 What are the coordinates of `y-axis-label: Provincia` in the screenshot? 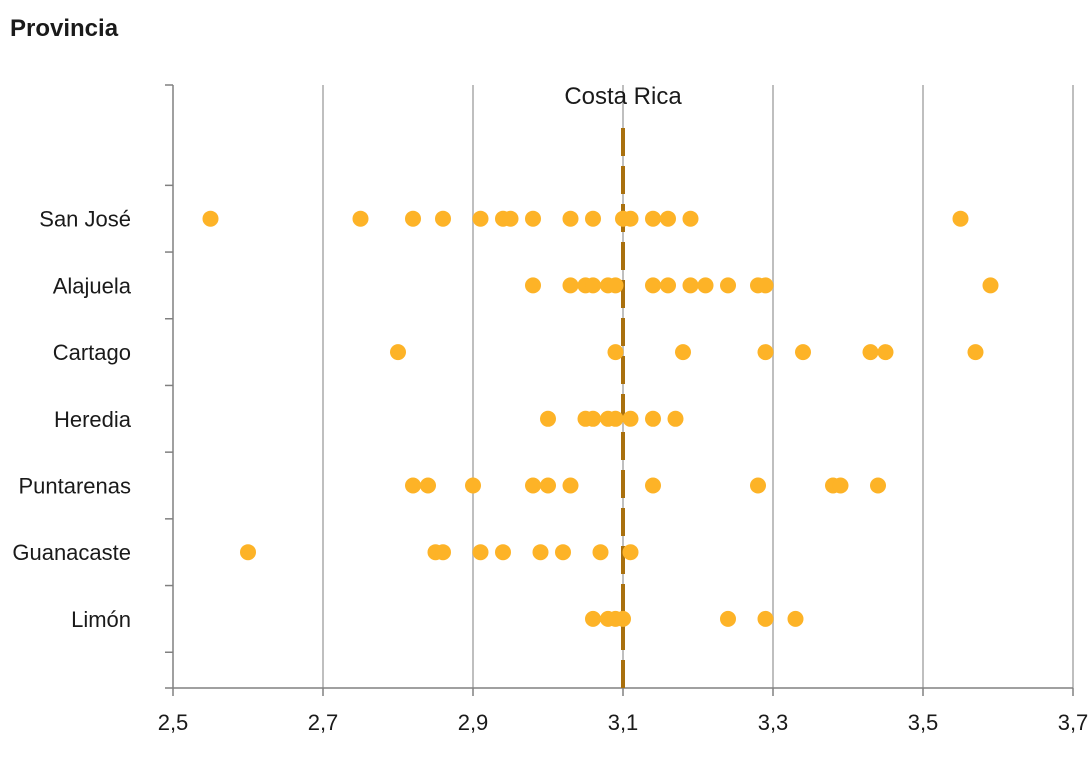 It's located at (64, 28).